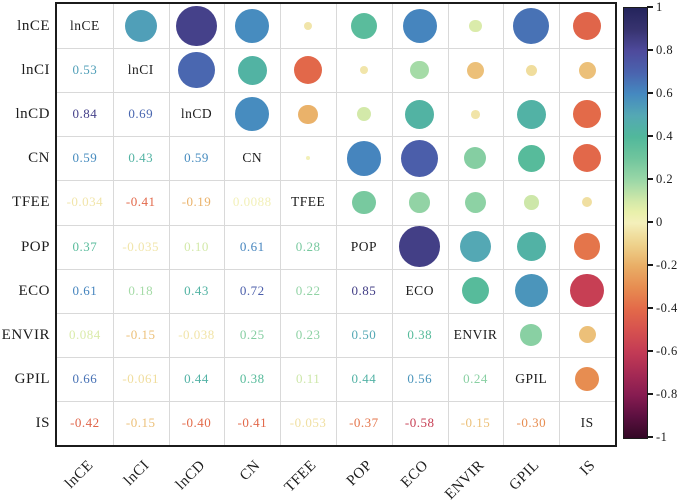 The width and height of the screenshot is (685, 504). What do you see at coordinates (364, 291) in the screenshot?
I see `correlation-value-cell: 0.85` at bounding box center [364, 291].